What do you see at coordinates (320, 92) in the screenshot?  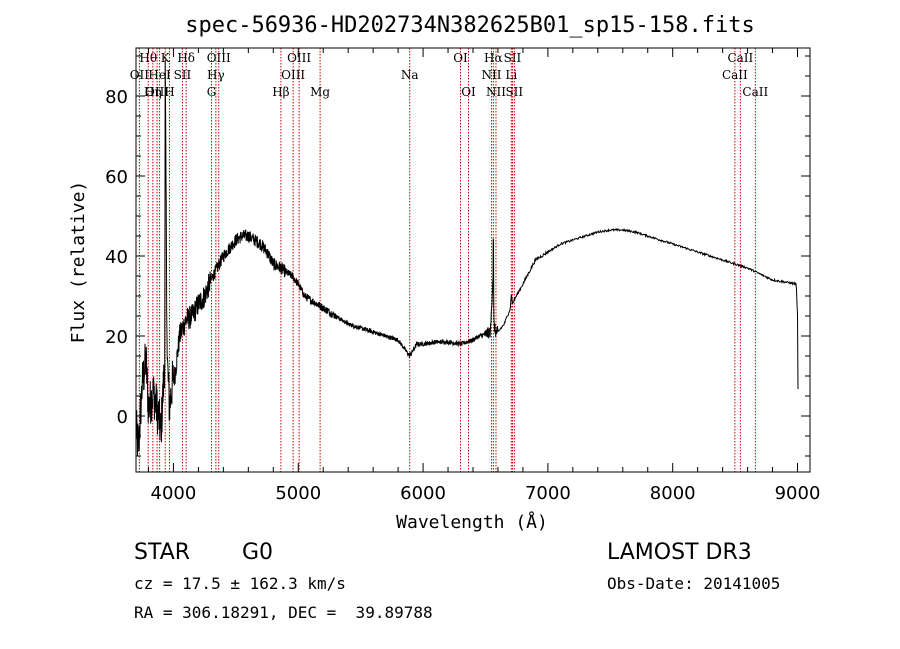 I see `spectral-line-label: Mg` at bounding box center [320, 92].